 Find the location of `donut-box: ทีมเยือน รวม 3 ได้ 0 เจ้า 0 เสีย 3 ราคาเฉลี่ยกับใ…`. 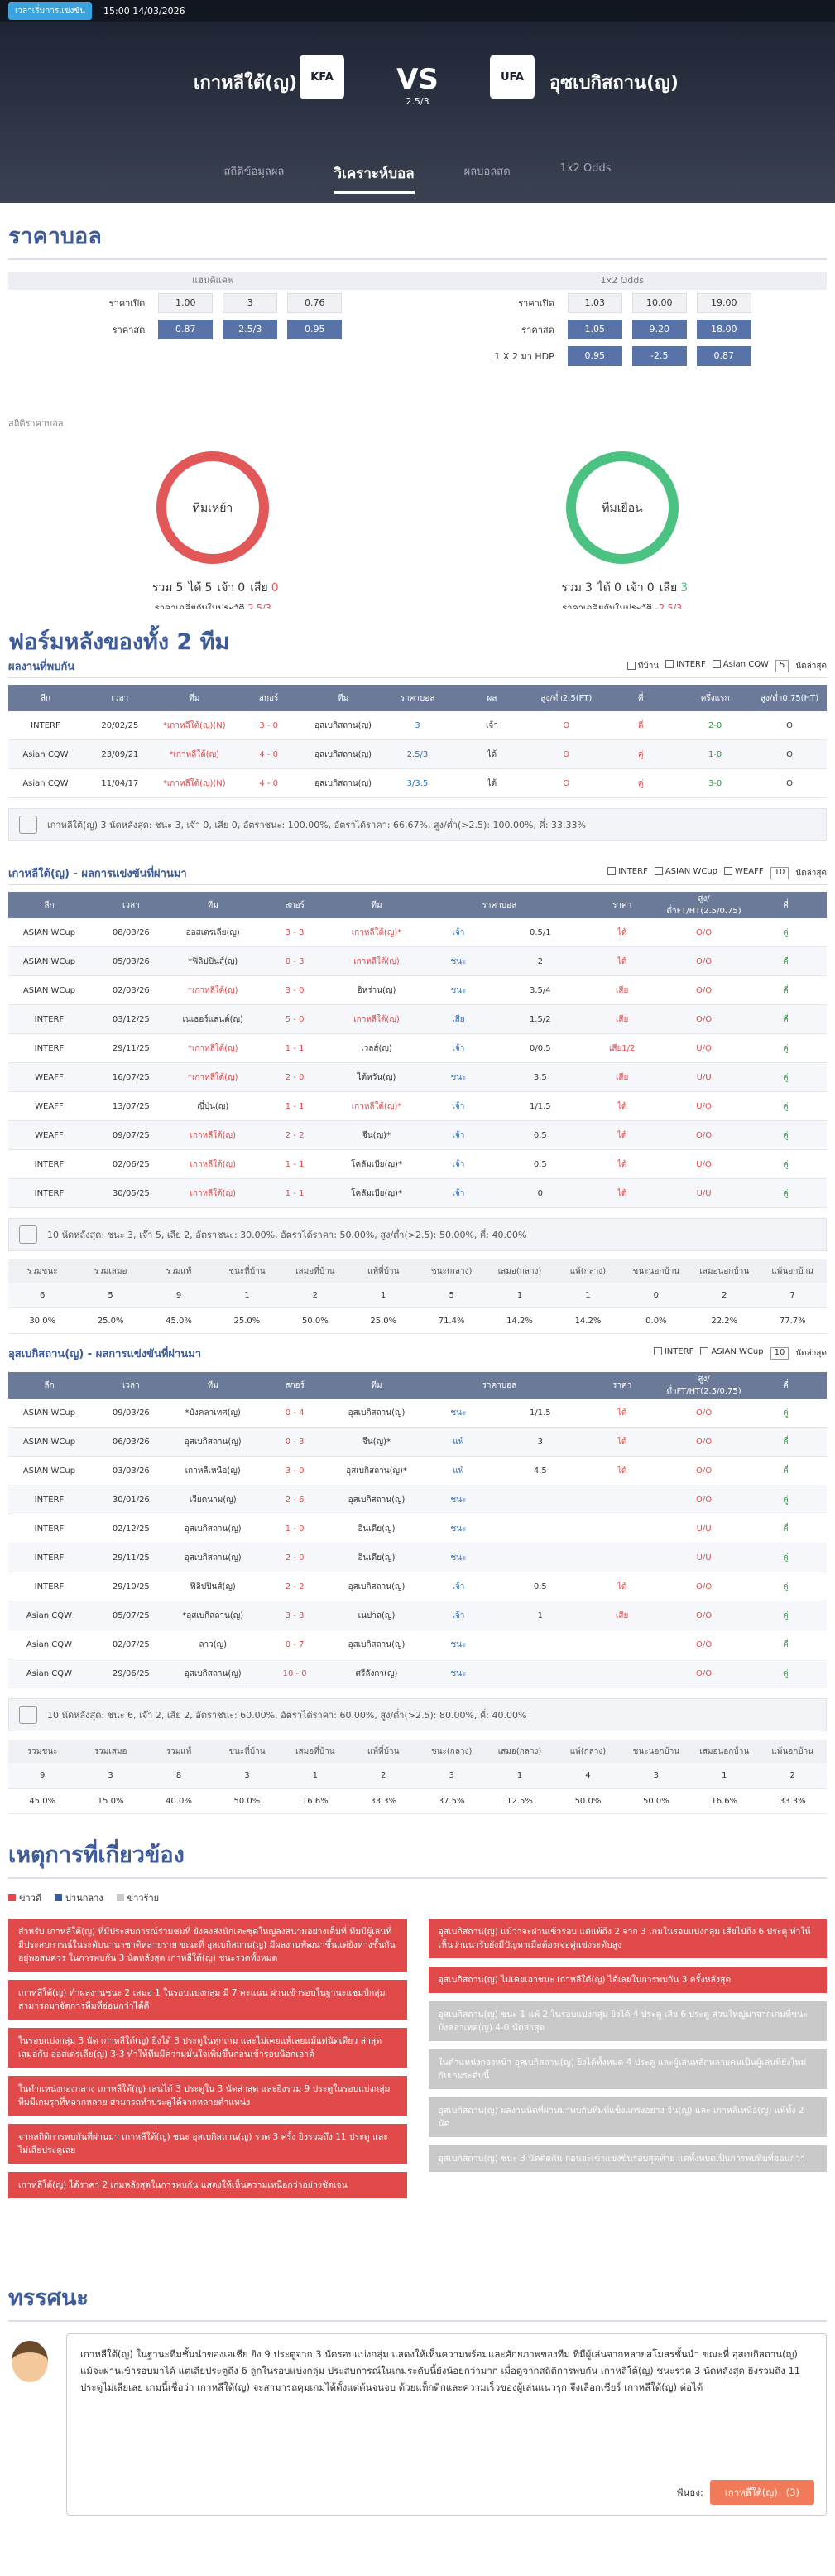

donut-box: ทีมเยือน รวม 3 ได้ 0 เจ้า 0 เสีย 3 ราคาเฉลี่ยกับใ… is located at coordinates (622, 527).